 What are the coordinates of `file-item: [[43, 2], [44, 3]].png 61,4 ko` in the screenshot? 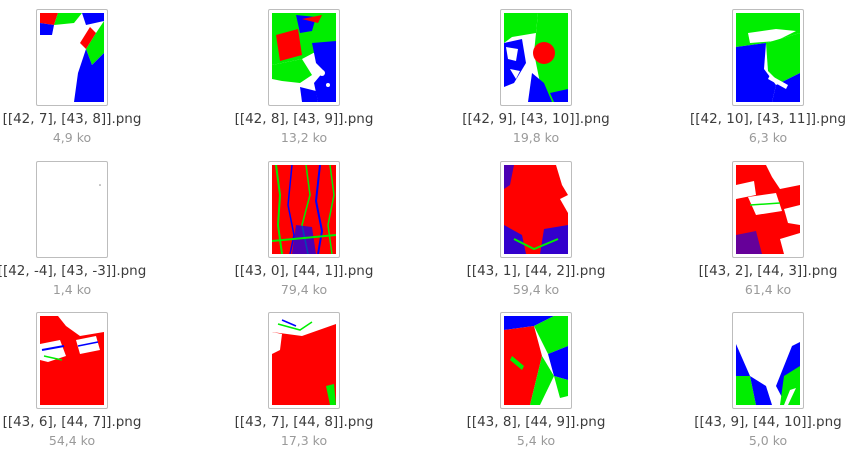 It's located at (756, 236).